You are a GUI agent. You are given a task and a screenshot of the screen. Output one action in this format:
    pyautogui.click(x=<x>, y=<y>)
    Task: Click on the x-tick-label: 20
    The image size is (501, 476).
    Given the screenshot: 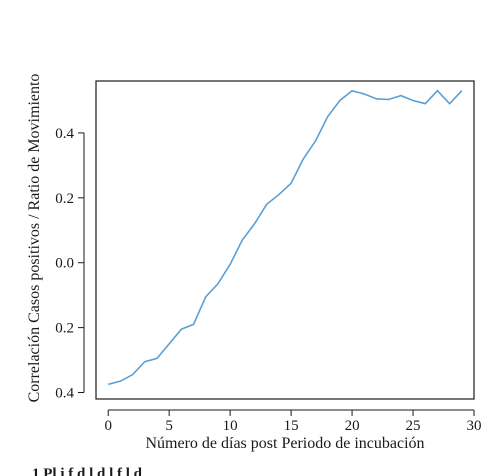 What is the action you would take?
    pyautogui.click(x=352, y=426)
    